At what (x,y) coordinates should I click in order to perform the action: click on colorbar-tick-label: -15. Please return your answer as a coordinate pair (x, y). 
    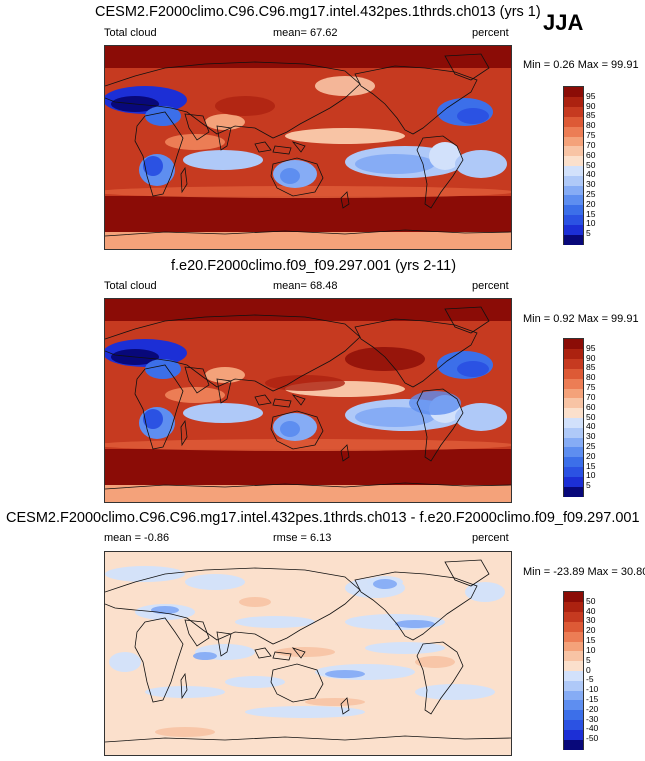
    Looking at the image, I should click on (592, 698).